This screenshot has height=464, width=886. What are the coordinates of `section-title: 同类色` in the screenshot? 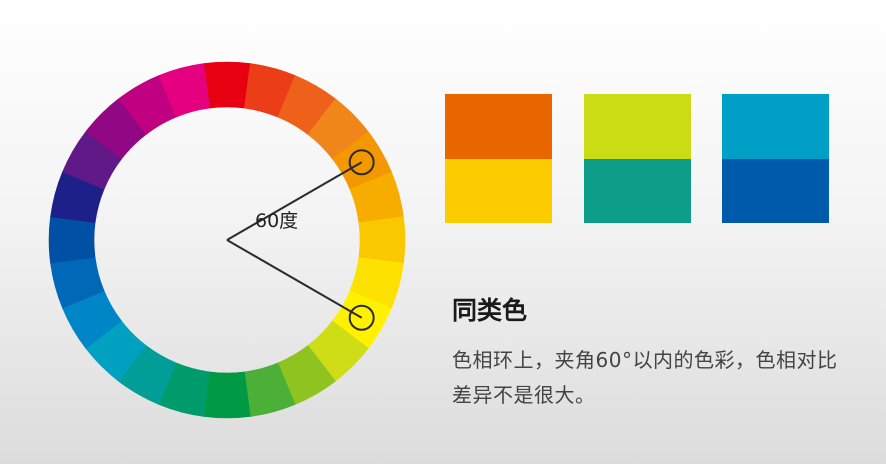 It's located at (490, 310).